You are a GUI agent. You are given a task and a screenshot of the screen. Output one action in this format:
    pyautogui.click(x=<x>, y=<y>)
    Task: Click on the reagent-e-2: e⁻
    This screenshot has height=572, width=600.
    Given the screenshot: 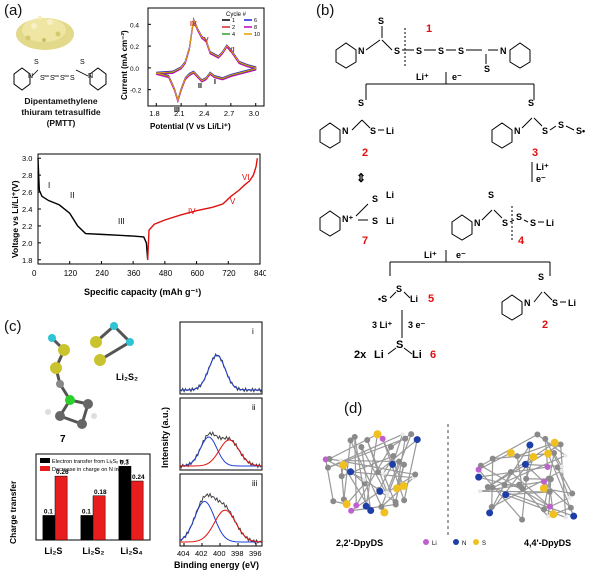 What is the action you would take?
    pyautogui.click(x=541, y=179)
    